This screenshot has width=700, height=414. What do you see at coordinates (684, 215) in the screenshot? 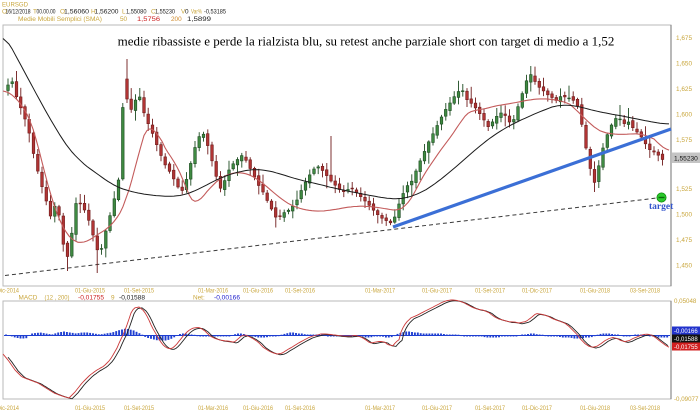
I see `svg-text: 1,500` at bounding box center [684, 215].